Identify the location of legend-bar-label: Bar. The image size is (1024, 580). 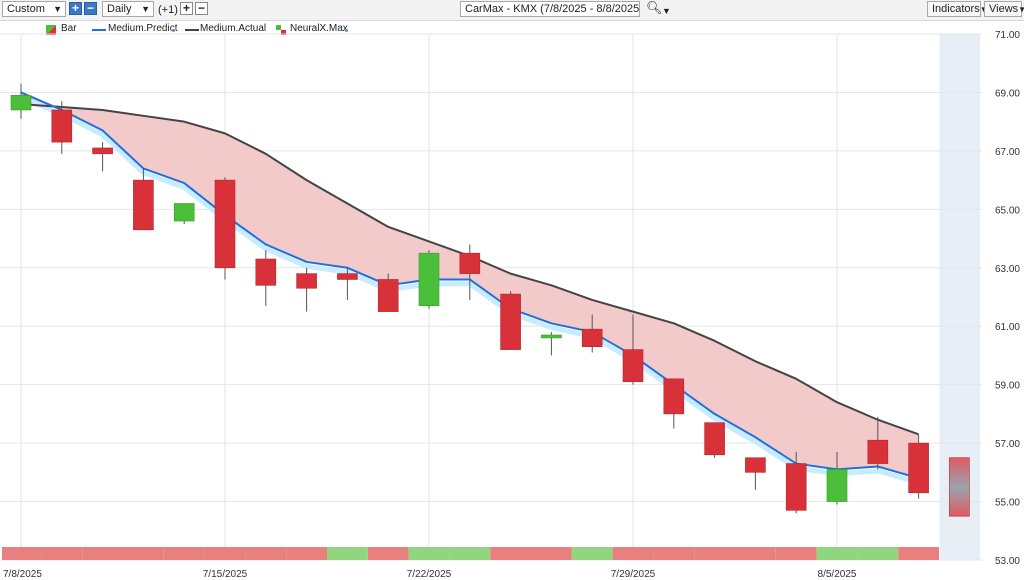
(69, 28).